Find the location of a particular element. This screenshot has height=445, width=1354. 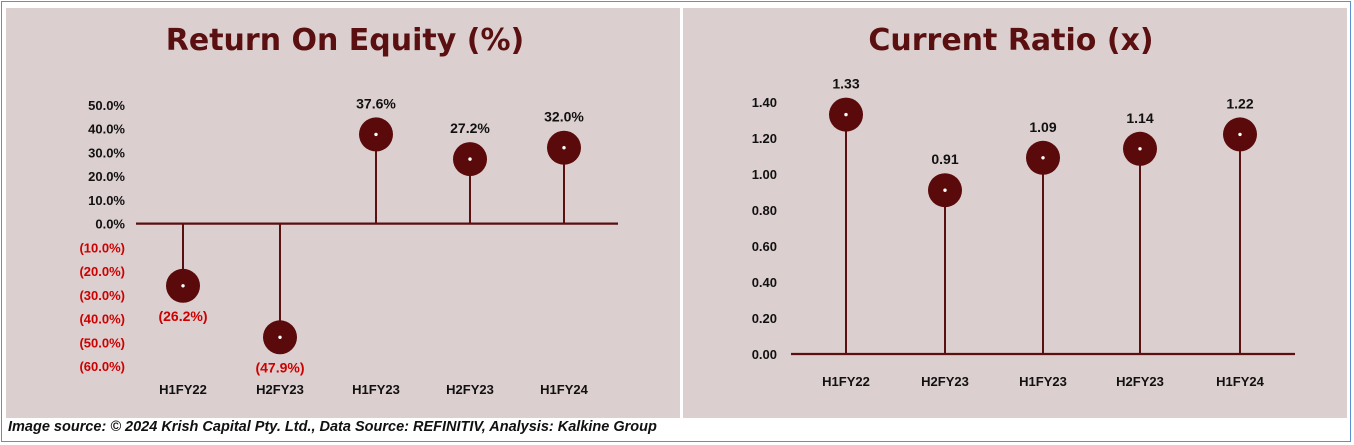

roe-y-tick-label: (30.0%) is located at coordinates (102, 295).